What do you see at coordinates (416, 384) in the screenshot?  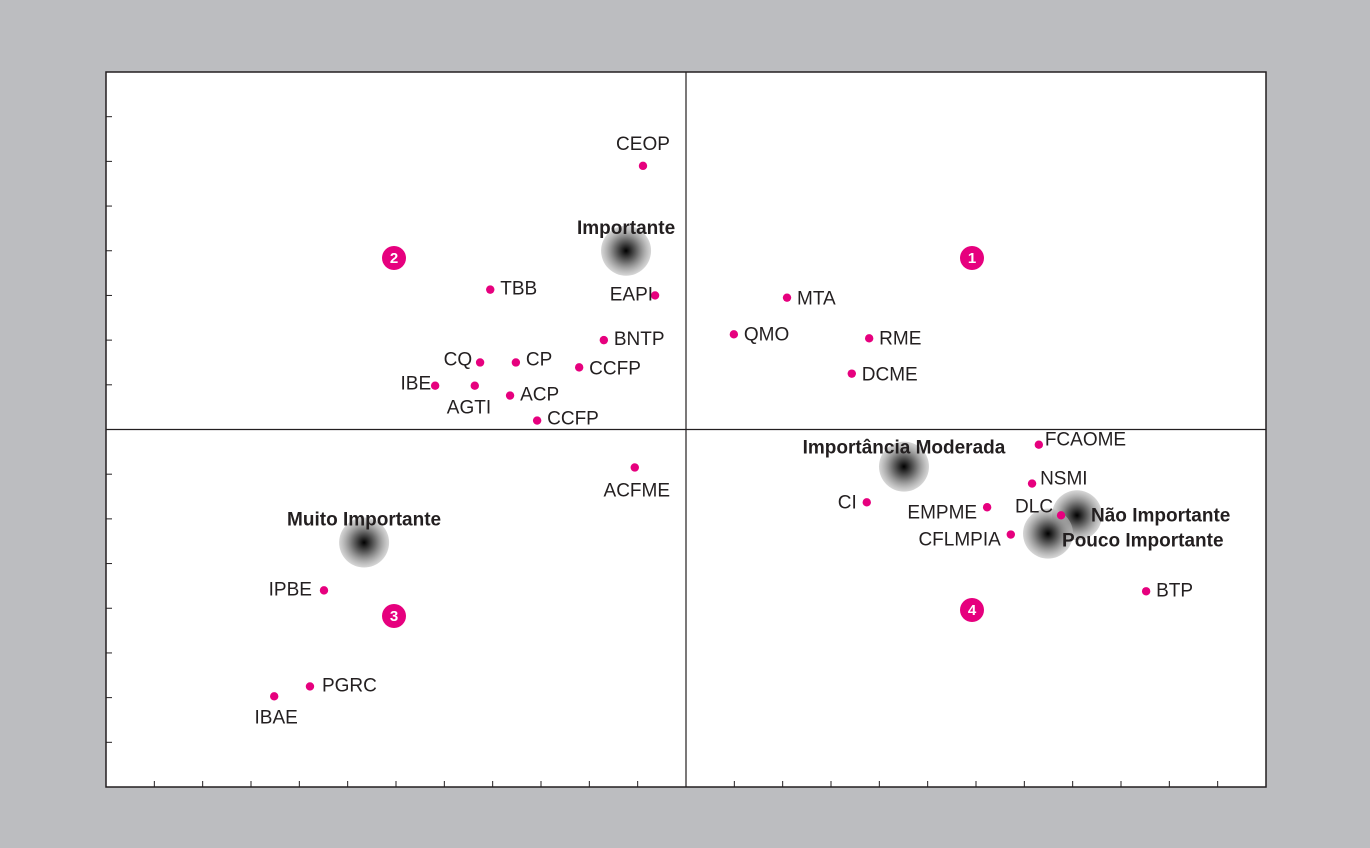 I see `point-label: IBE` at bounding box center [416, 384].